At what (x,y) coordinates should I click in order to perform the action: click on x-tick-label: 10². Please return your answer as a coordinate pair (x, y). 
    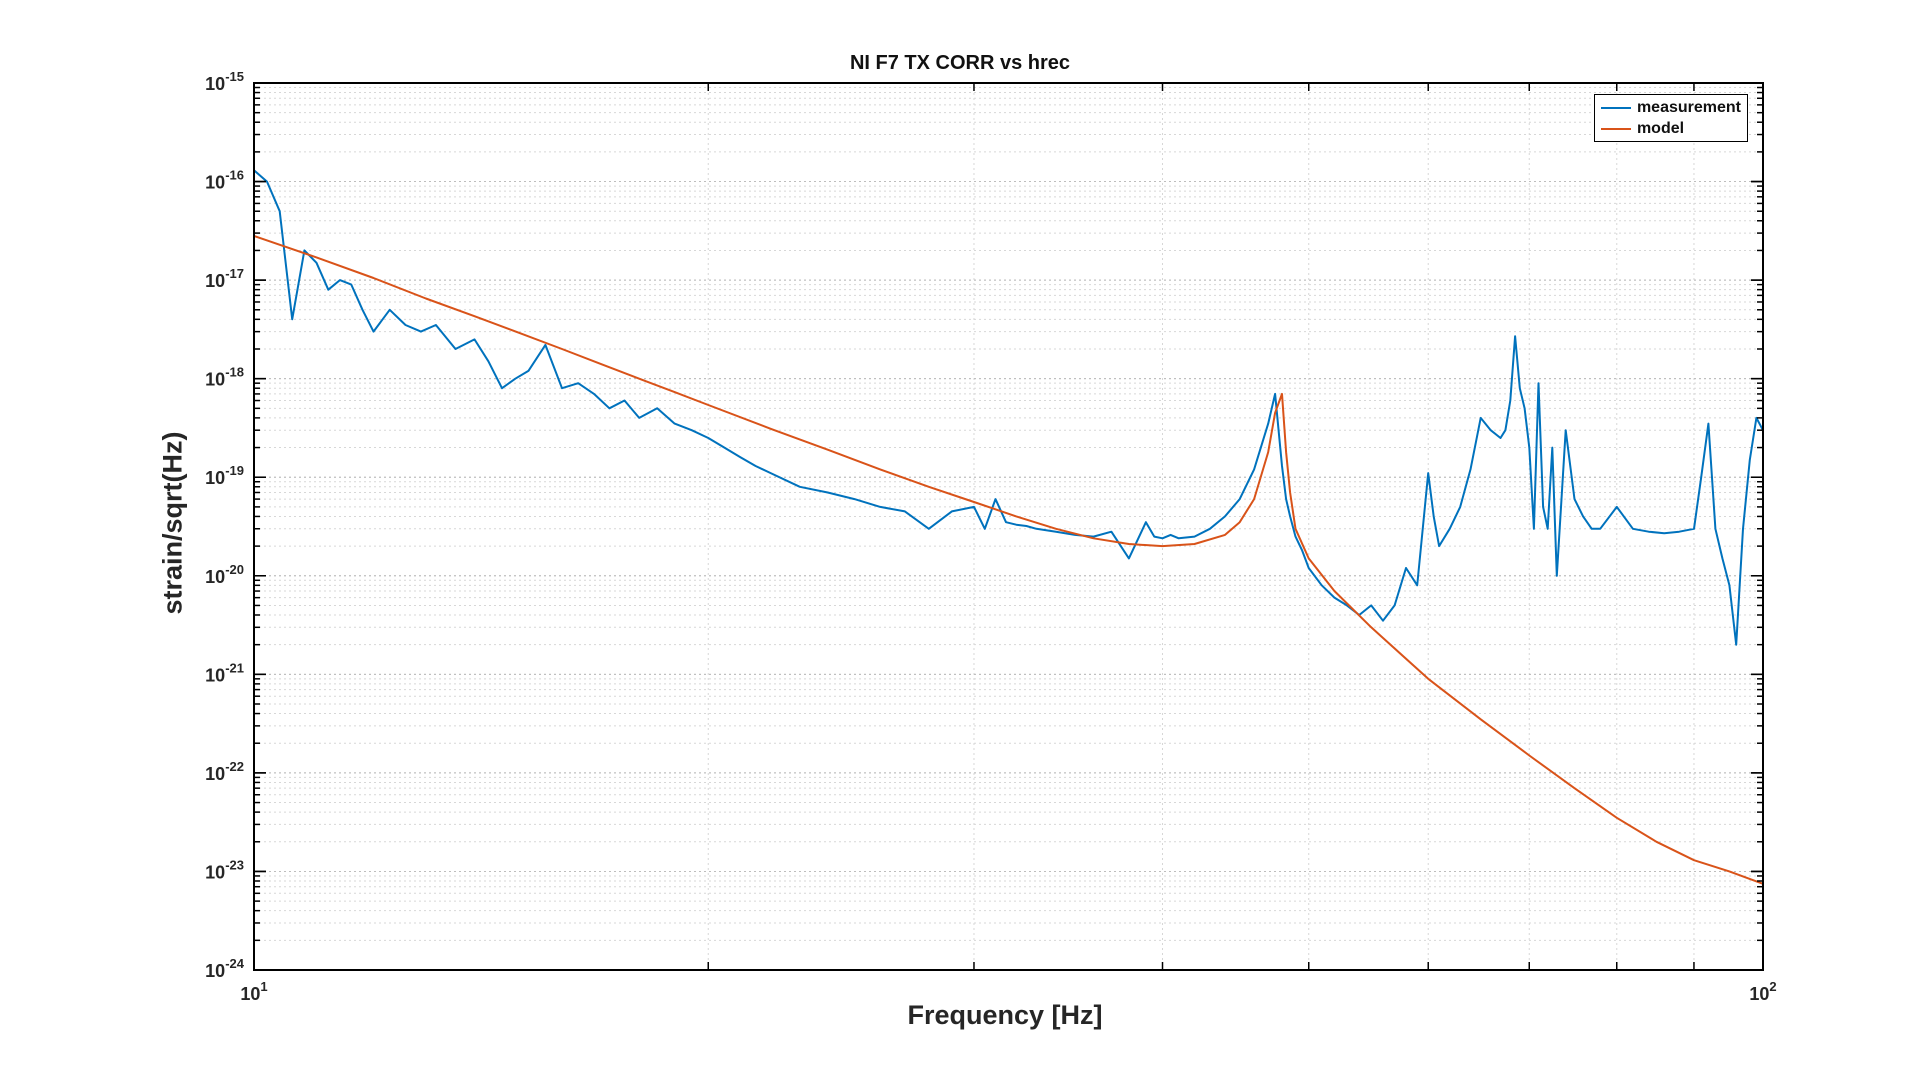
    Looking at the image, I should click on (1762, 991).